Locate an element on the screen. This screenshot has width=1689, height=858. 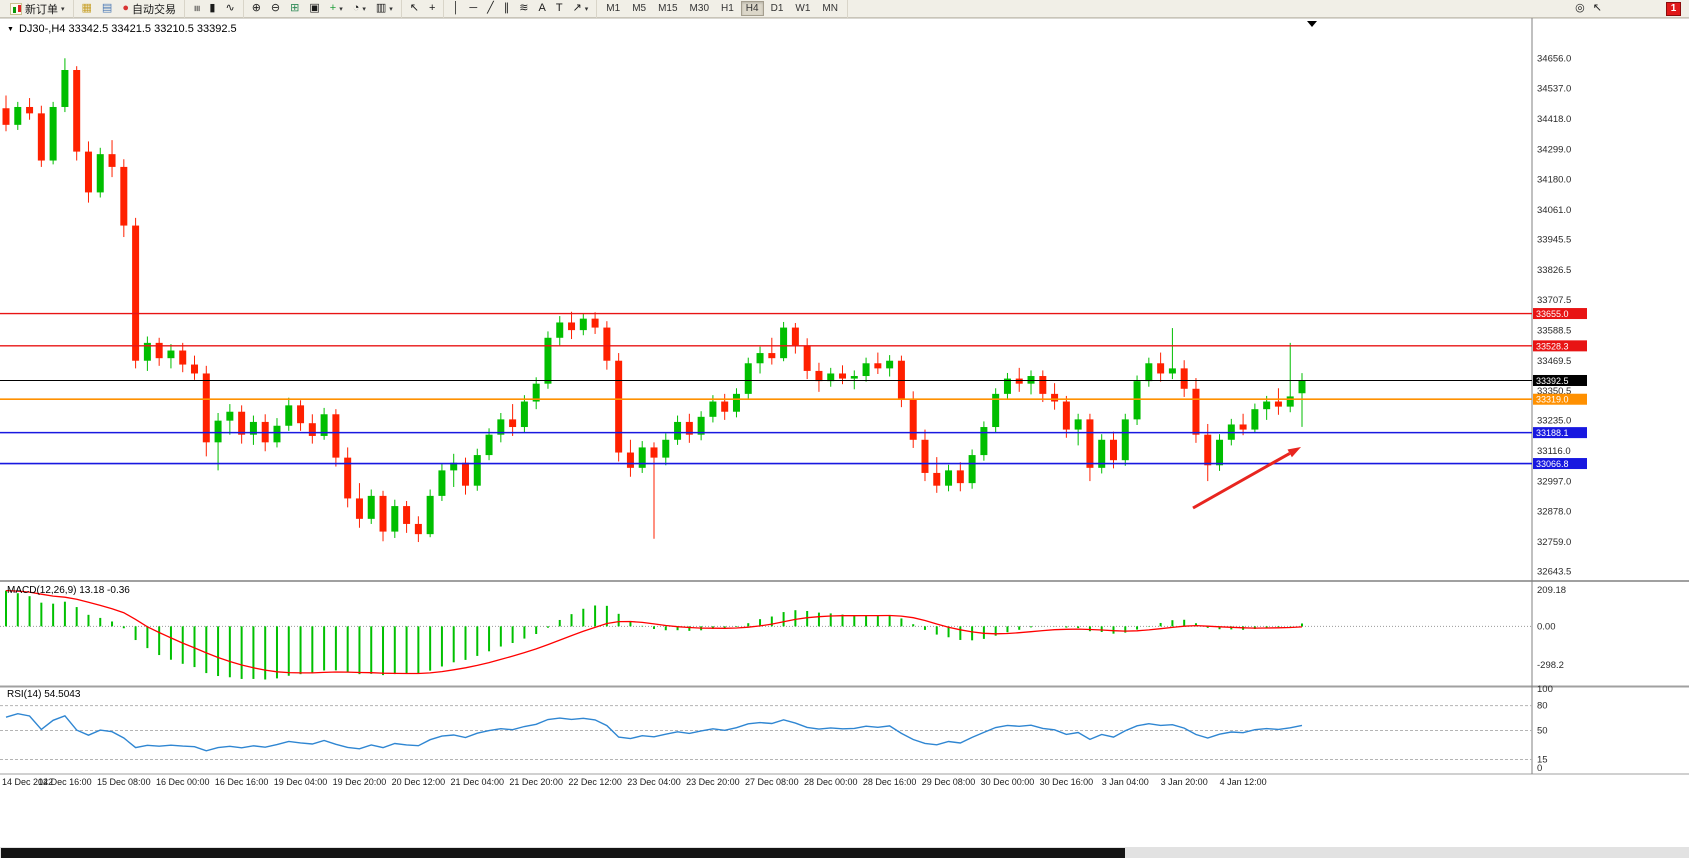
trendline-button: ╱ is located at coordinates (490, 8).